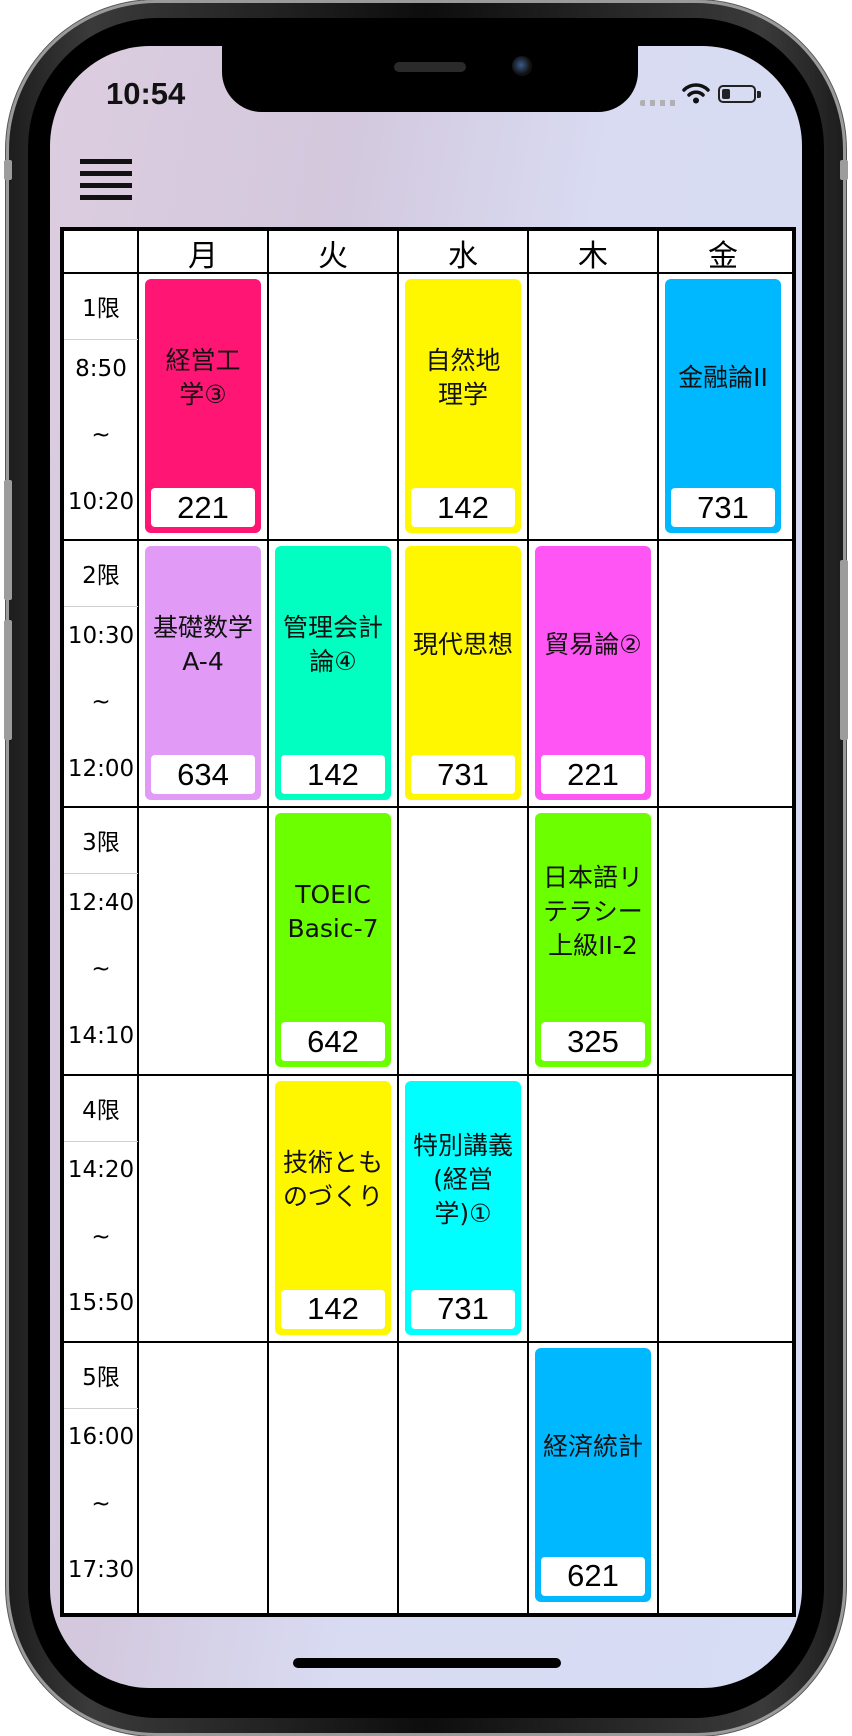 The image size is (852, 1736). I want to click on course-card: 経営工 学③ 221, so click(203, 406).